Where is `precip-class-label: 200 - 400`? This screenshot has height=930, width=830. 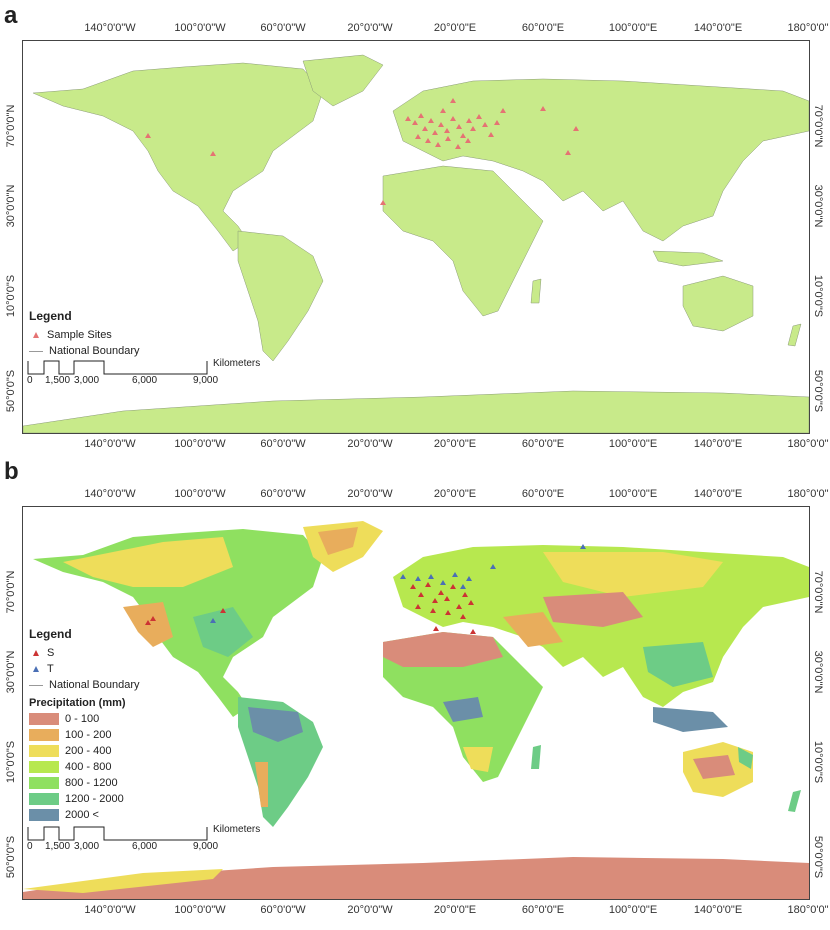 precip-class-label: 200 - 400 is located at coordinates (88, 751).